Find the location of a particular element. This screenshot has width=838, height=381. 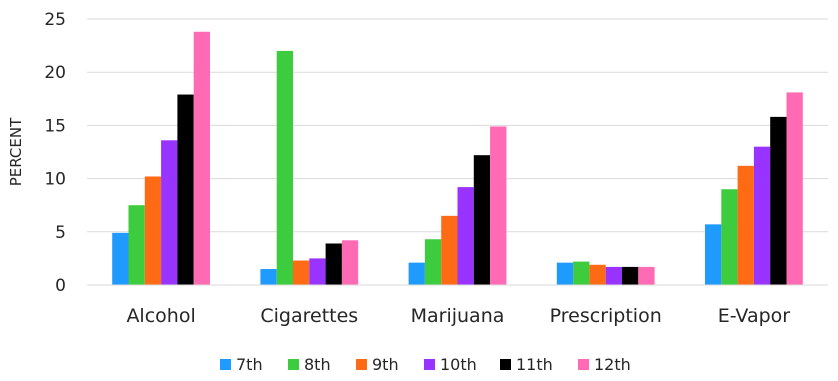

bar-alcohol-12th is located at coordinates (201, 158).